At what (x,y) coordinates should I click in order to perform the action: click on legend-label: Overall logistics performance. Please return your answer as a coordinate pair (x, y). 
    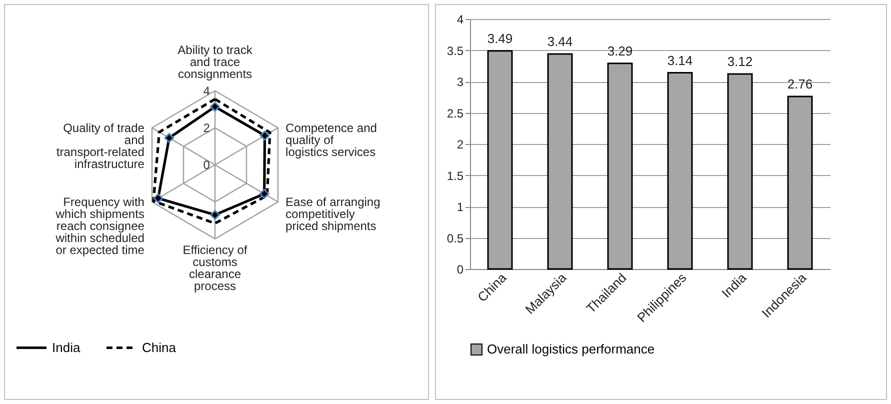
    Looking at the image, I should click on (571, 349).